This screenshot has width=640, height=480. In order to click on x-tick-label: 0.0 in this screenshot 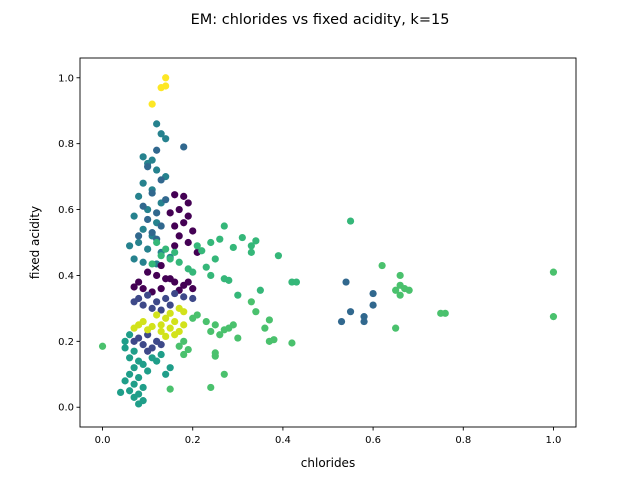, I will do `click(103, 440)`.